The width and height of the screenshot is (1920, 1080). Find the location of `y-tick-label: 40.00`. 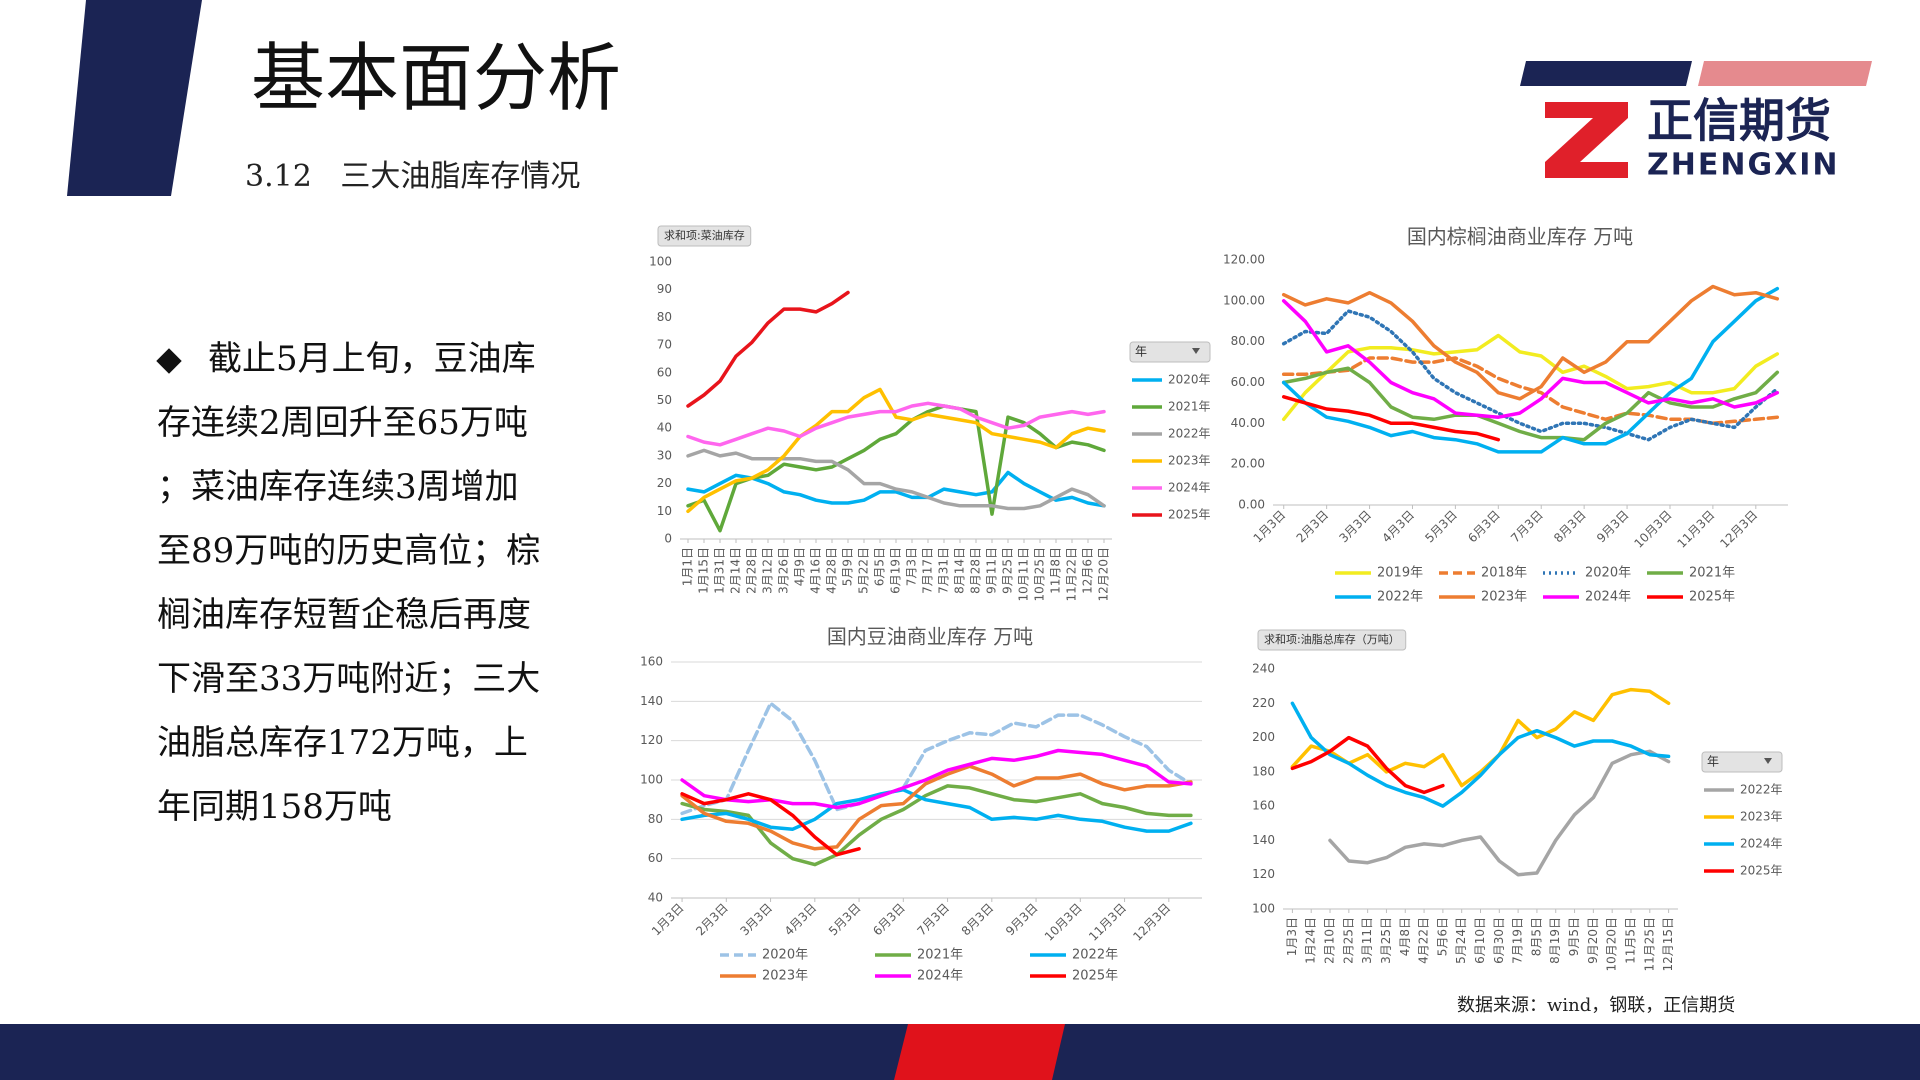

y-tick-label: 40.00 is located at coordinates (1248, 423).